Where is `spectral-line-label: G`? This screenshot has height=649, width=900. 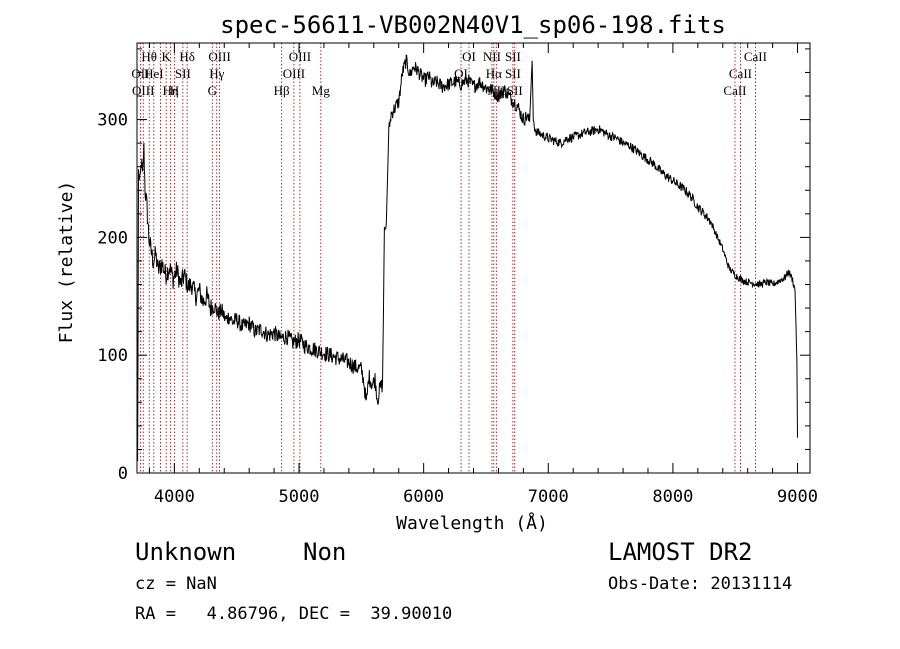 spectral-line-label: G is located at coordinates (212, 90).